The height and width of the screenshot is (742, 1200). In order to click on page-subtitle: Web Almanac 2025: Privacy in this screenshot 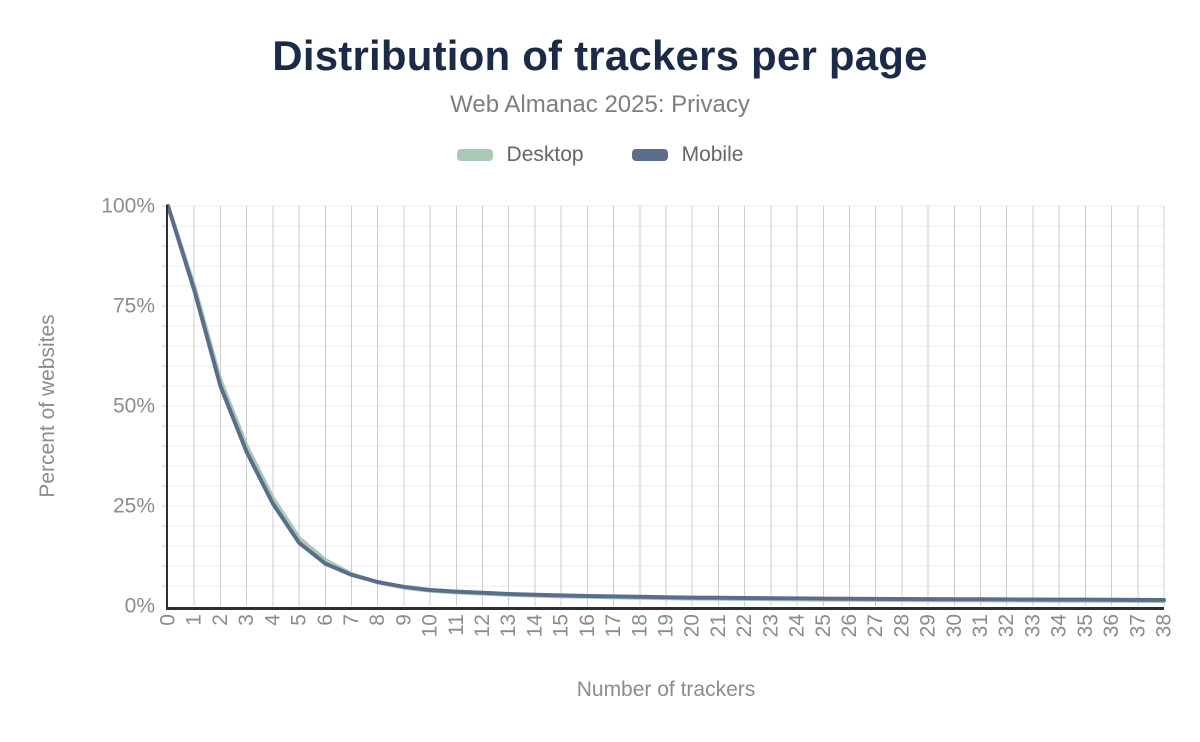, I will do `click(600, 104)`.